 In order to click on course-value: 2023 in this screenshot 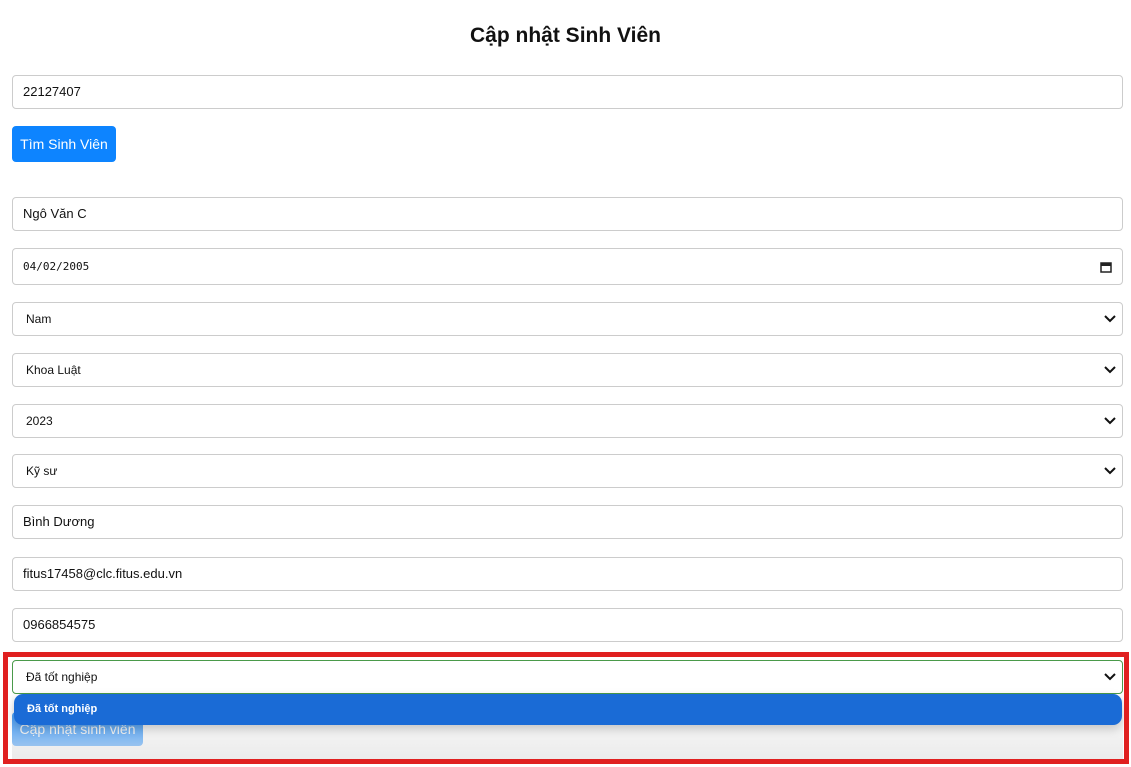, I will do `click(39, 421)`.